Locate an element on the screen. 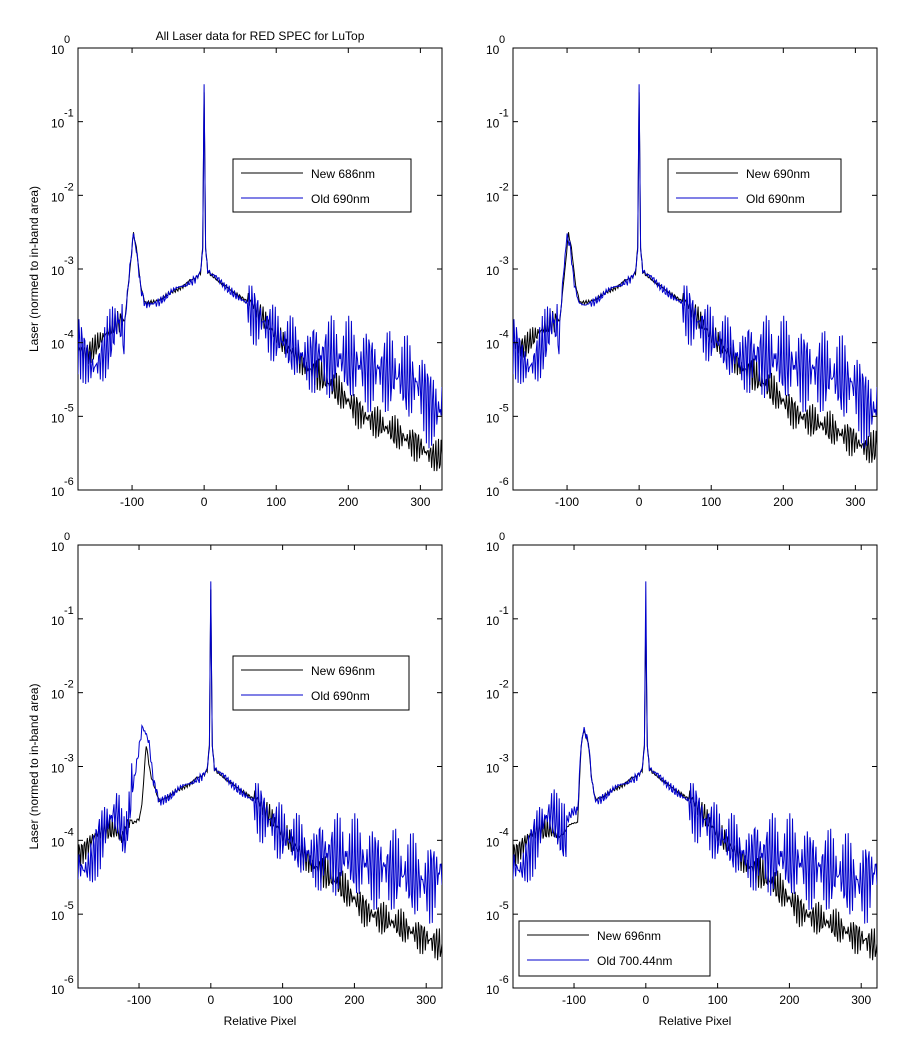 The width and height of the screenshot is (900, 1050). legend: New 686nm Old 690nm is located at coordinates (322, 185).